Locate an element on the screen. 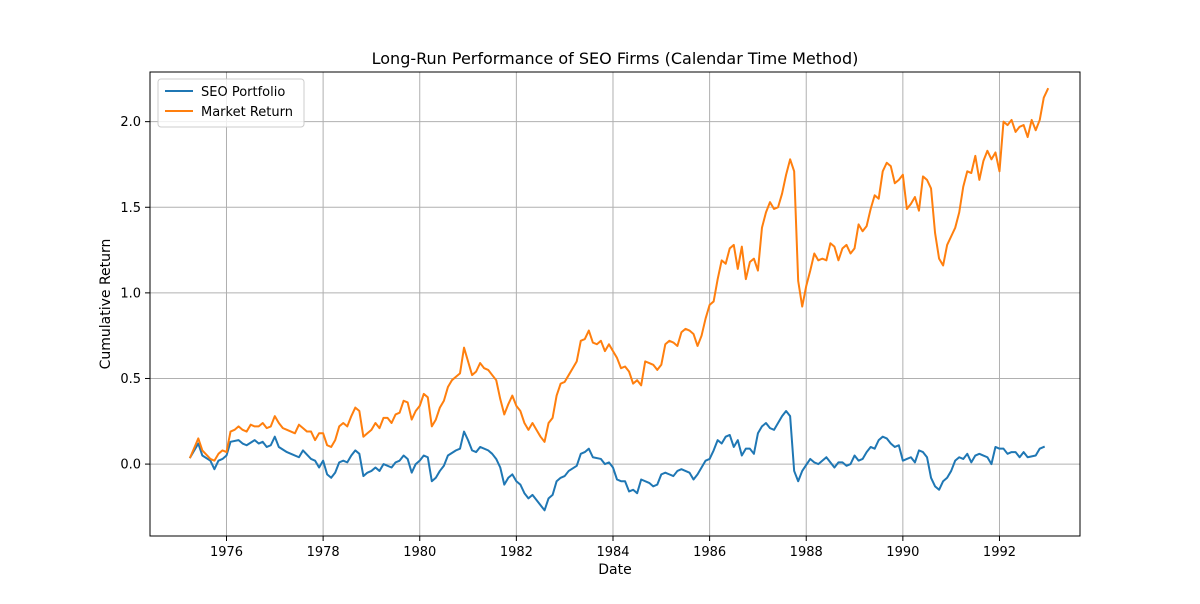  x-tick-label: 1978 is located at coordinates (323, 552).